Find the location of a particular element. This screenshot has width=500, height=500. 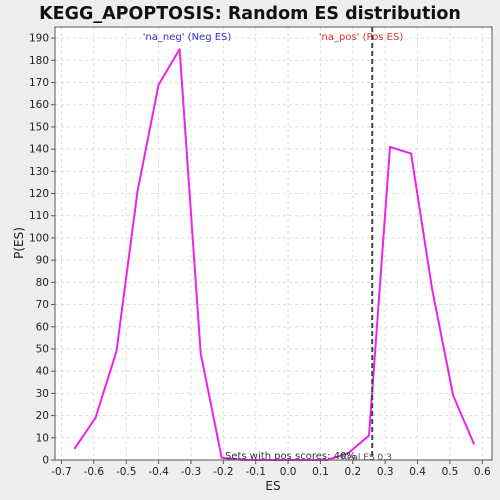

y-tick-label: 90 is located at coordinates (42, 261).